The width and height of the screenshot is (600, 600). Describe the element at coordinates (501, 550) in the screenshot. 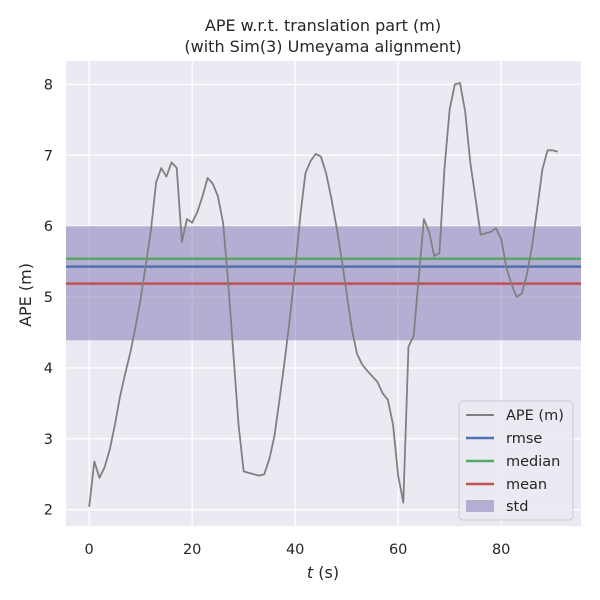

I see `x-tick-label-4: 80` at that location.